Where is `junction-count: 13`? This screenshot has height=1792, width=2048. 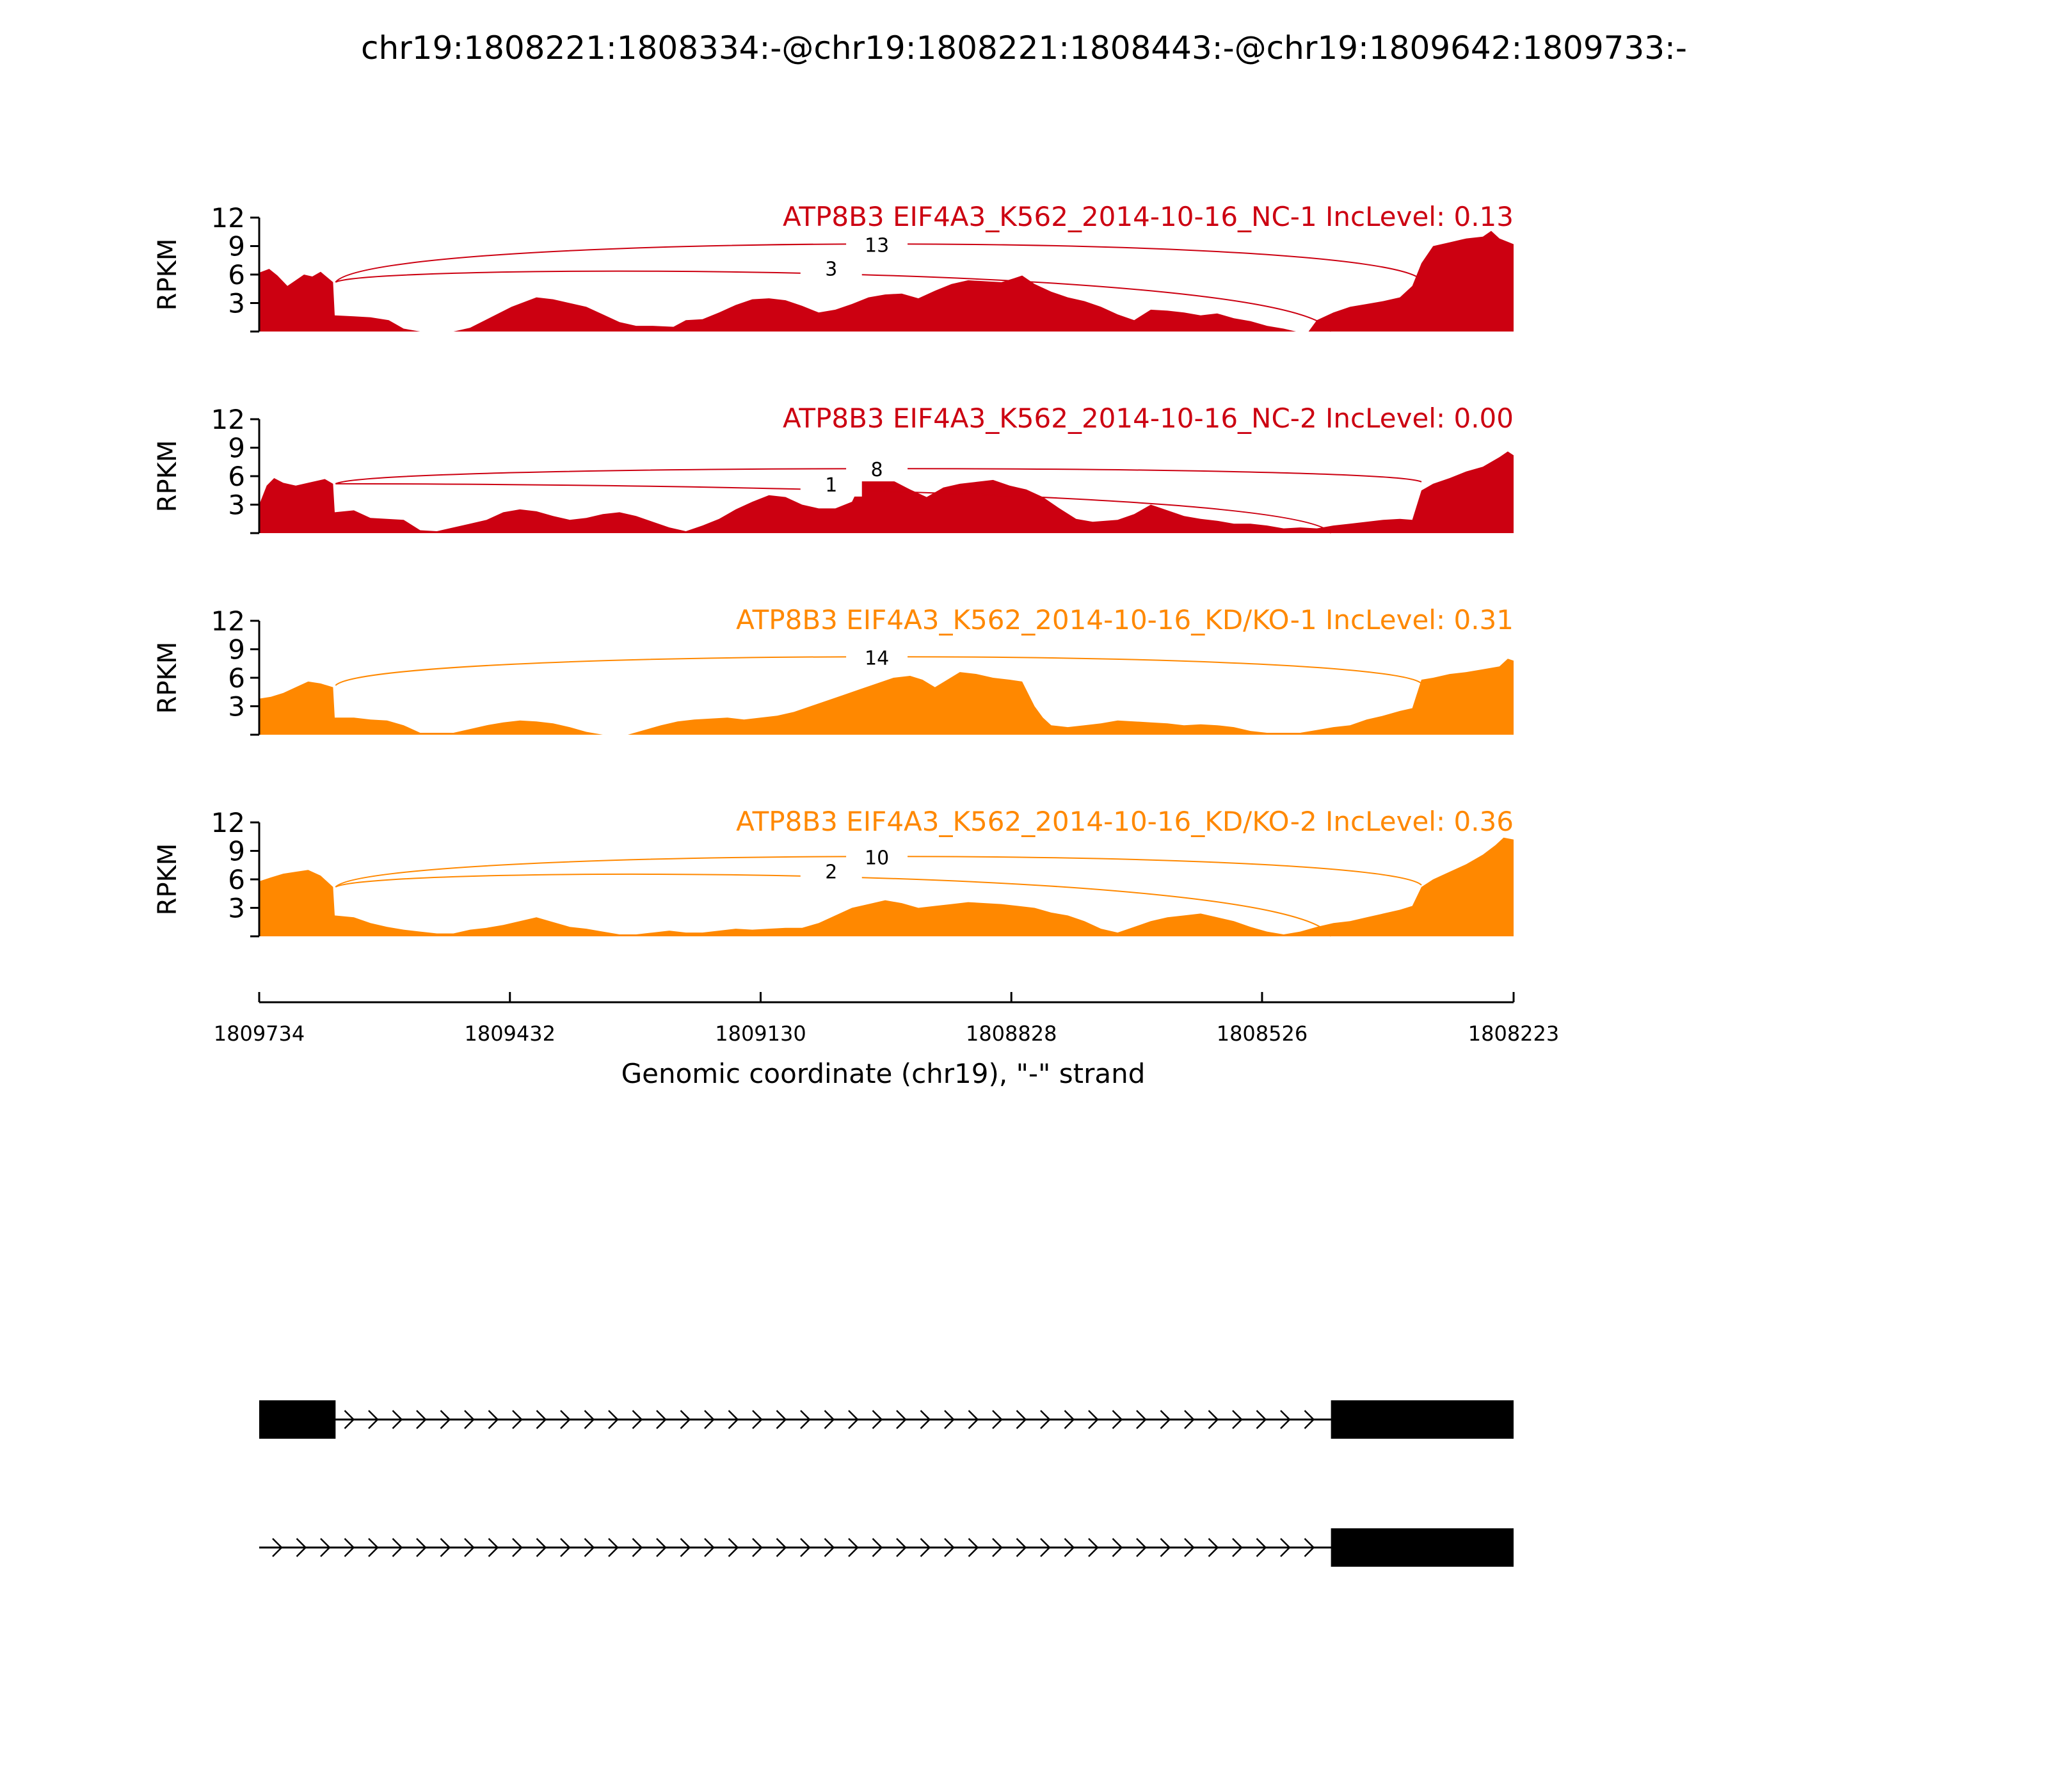 junction-count: 13 is located at coordinates (877, 246).